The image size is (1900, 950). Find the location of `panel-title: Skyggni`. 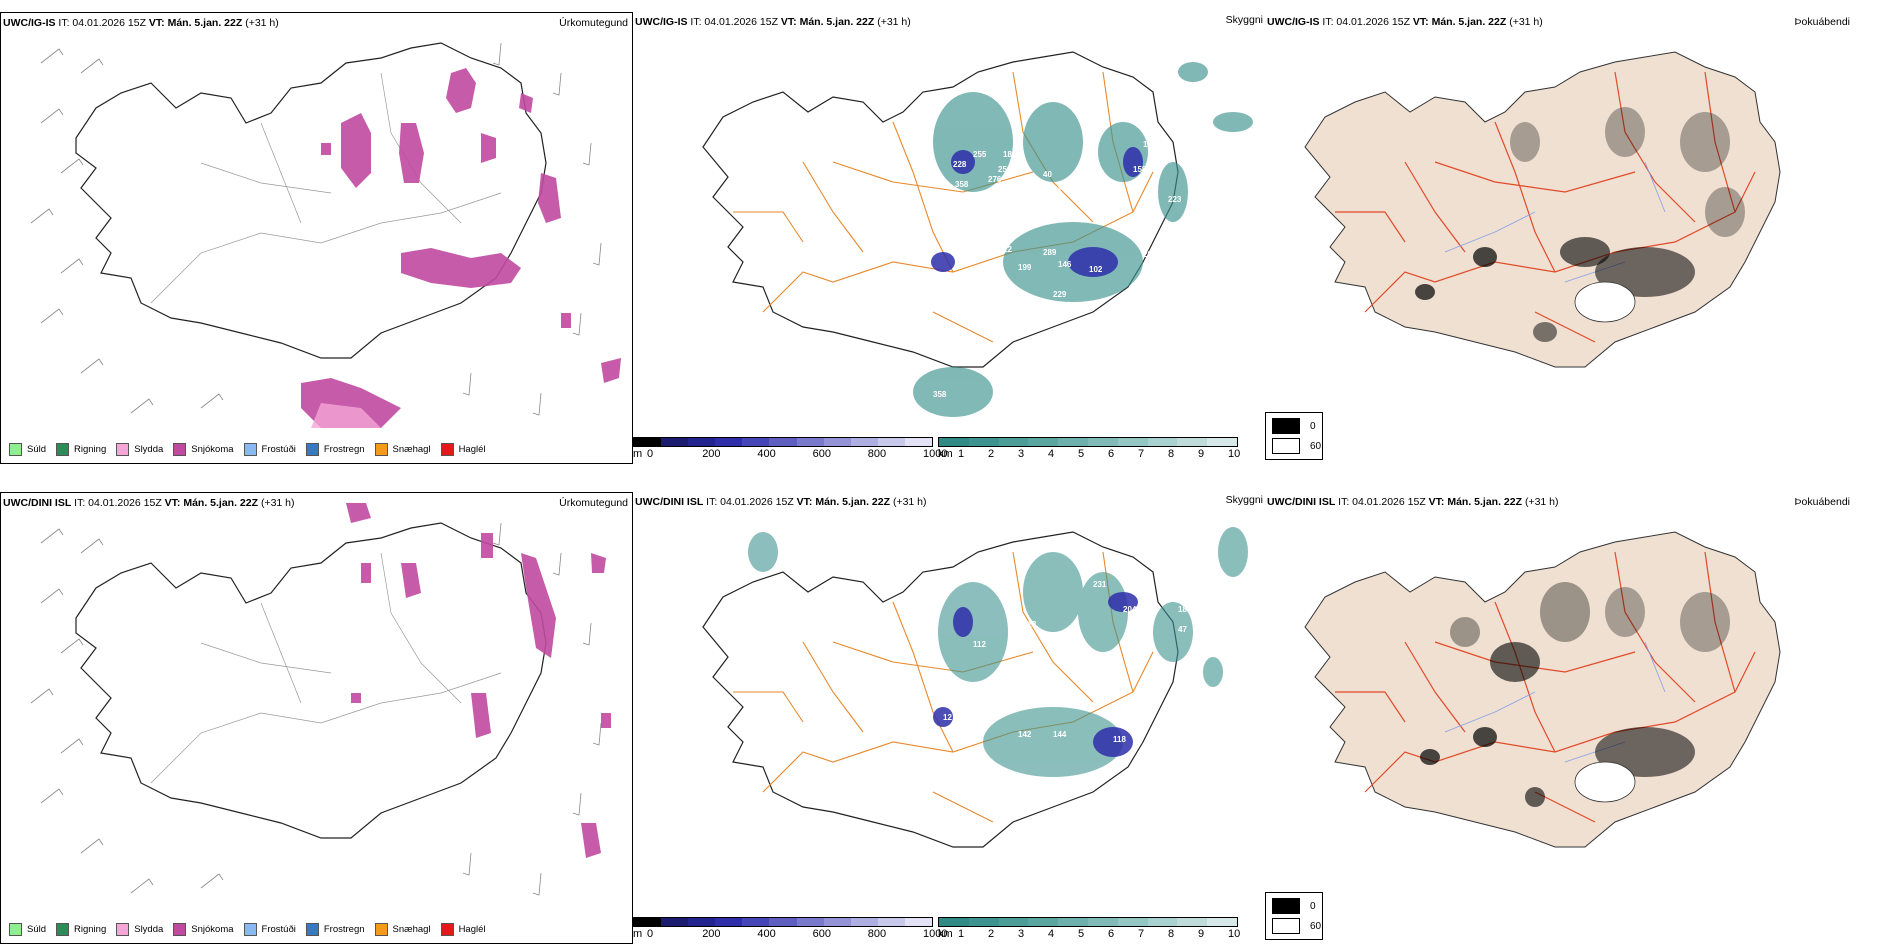

panel-title: Skyggni is located at coordinates (1244, 500).